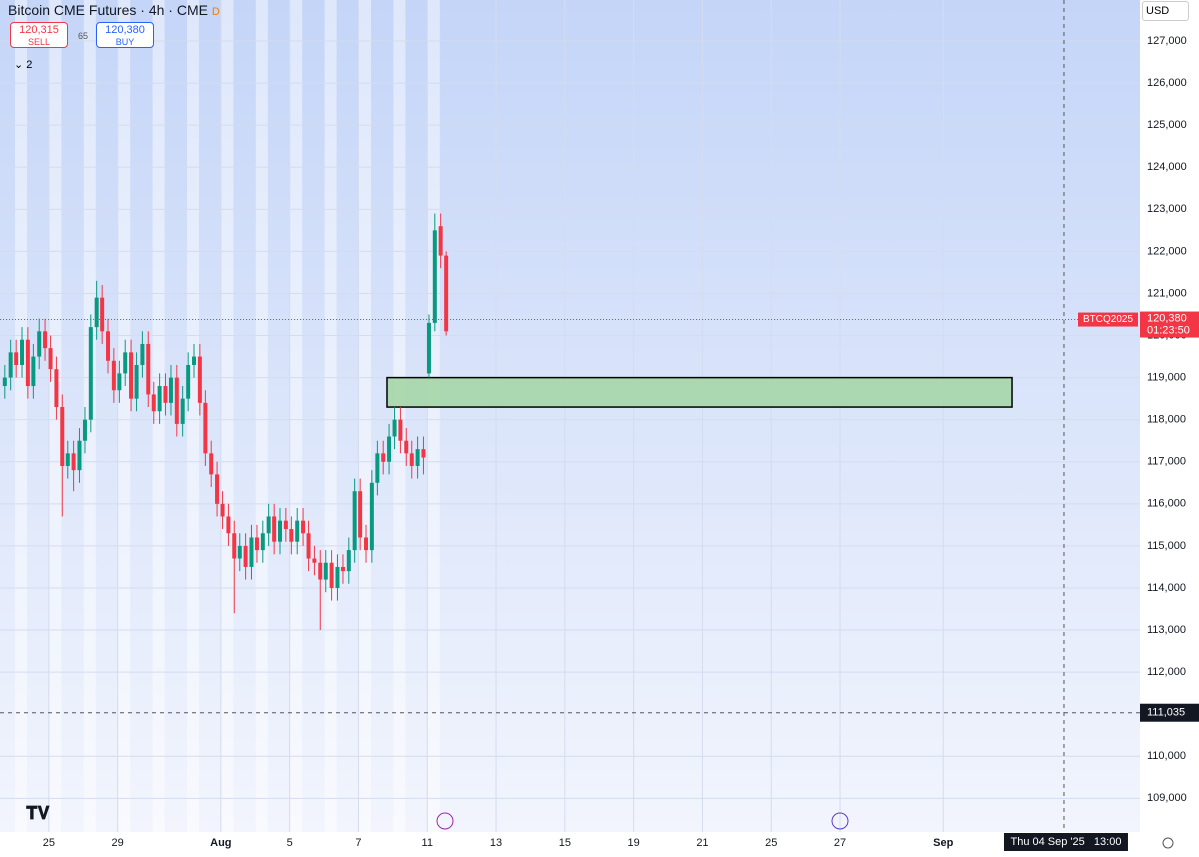 The height and width of the screenshot is (857, 1199). I want to click on spread: 65, so click(83, 36).